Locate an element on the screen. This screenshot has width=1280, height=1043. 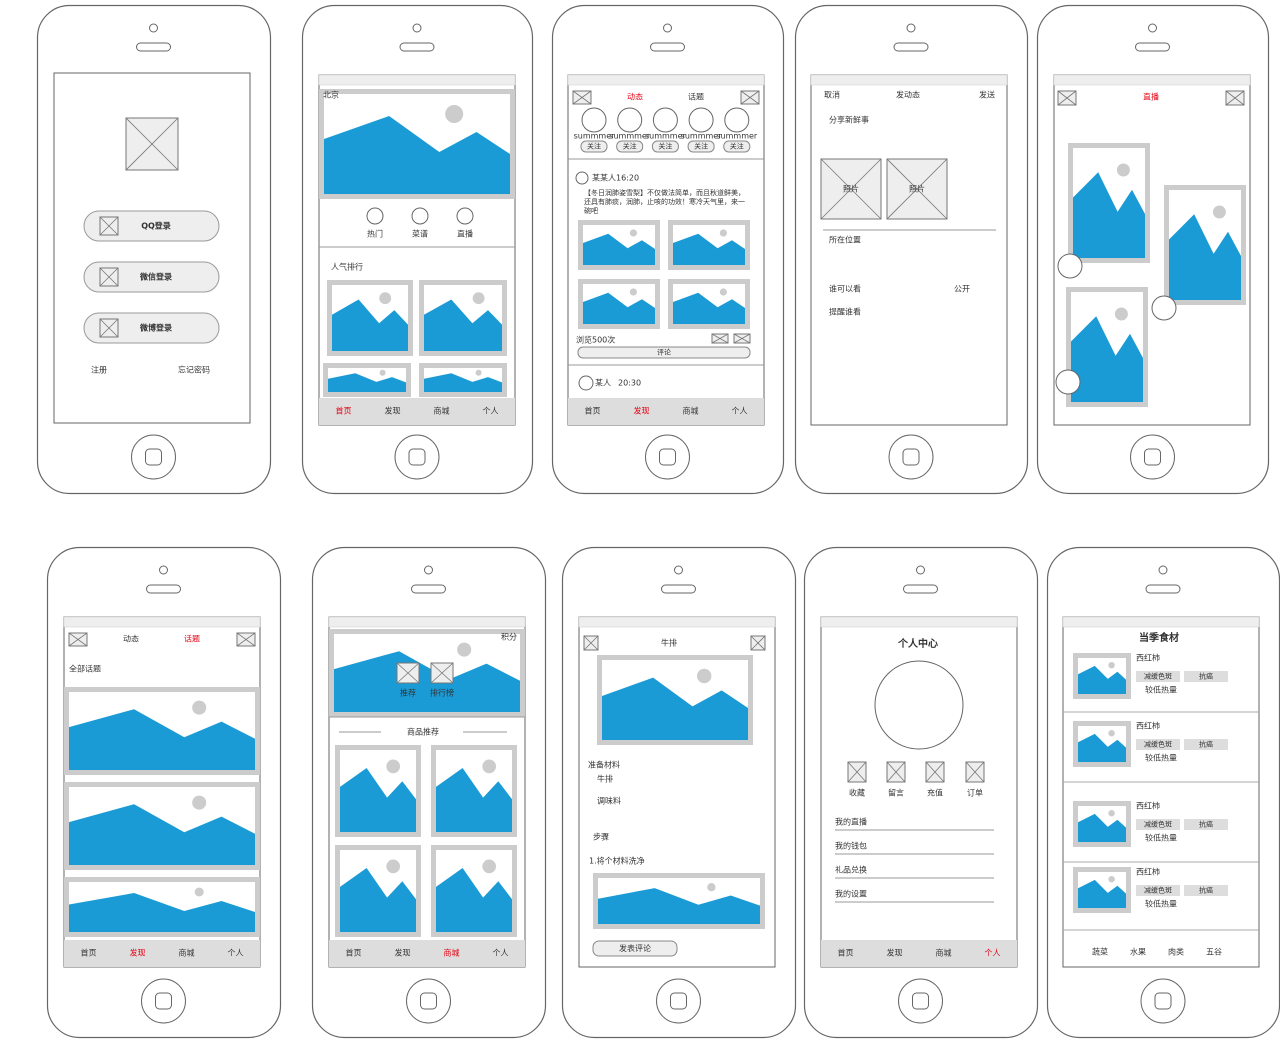
label: 取消 is located at coordinates (832, 95).